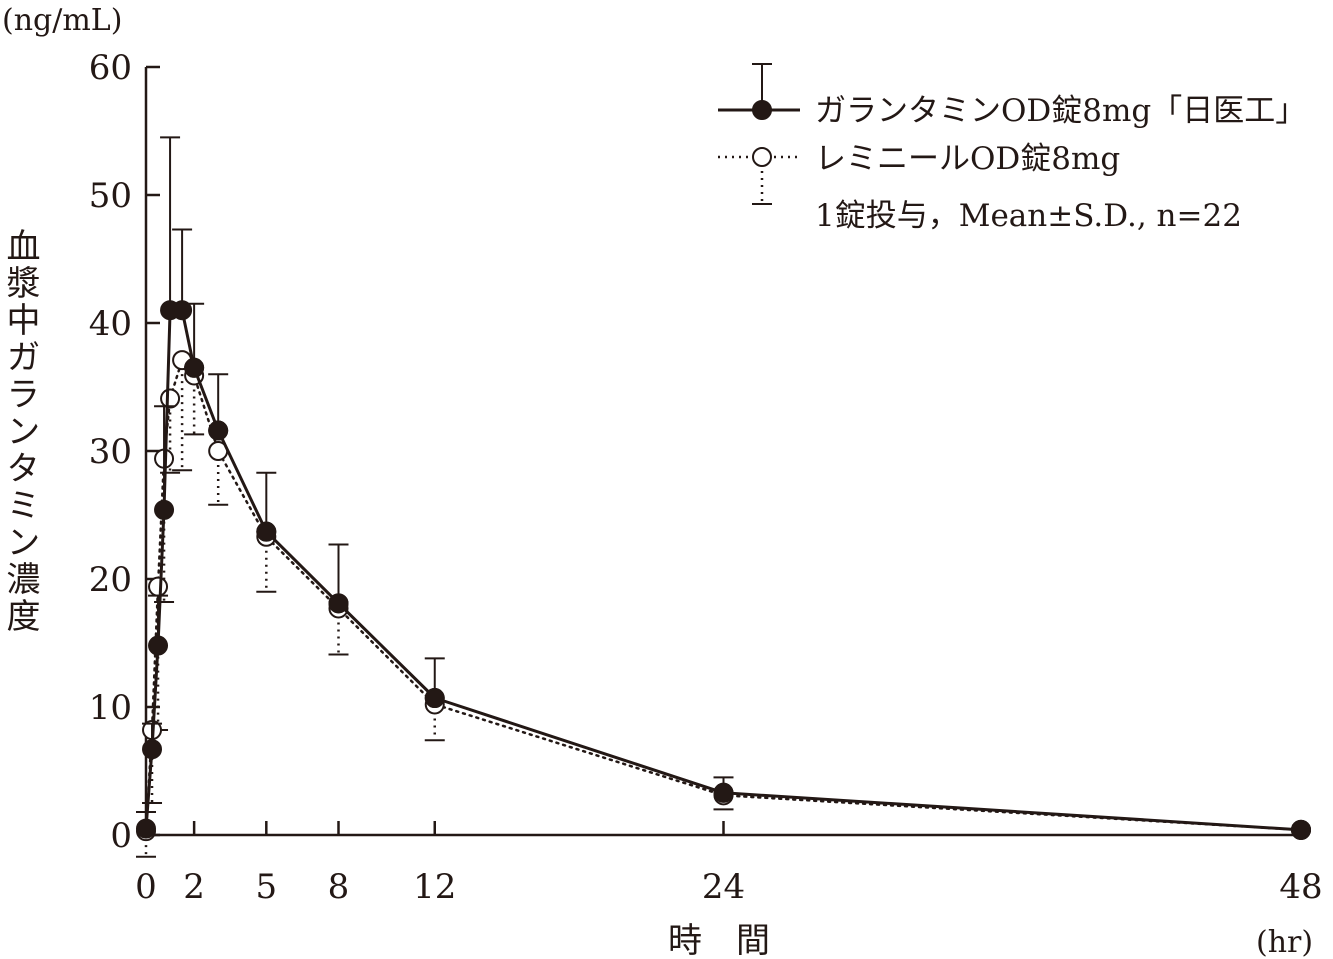 This screenshot has width=1333, height=959. What do you see at coordinates (266, 887) in the screenshot?
I see `x-tick-label: 5` at bounding box center [266, 887].